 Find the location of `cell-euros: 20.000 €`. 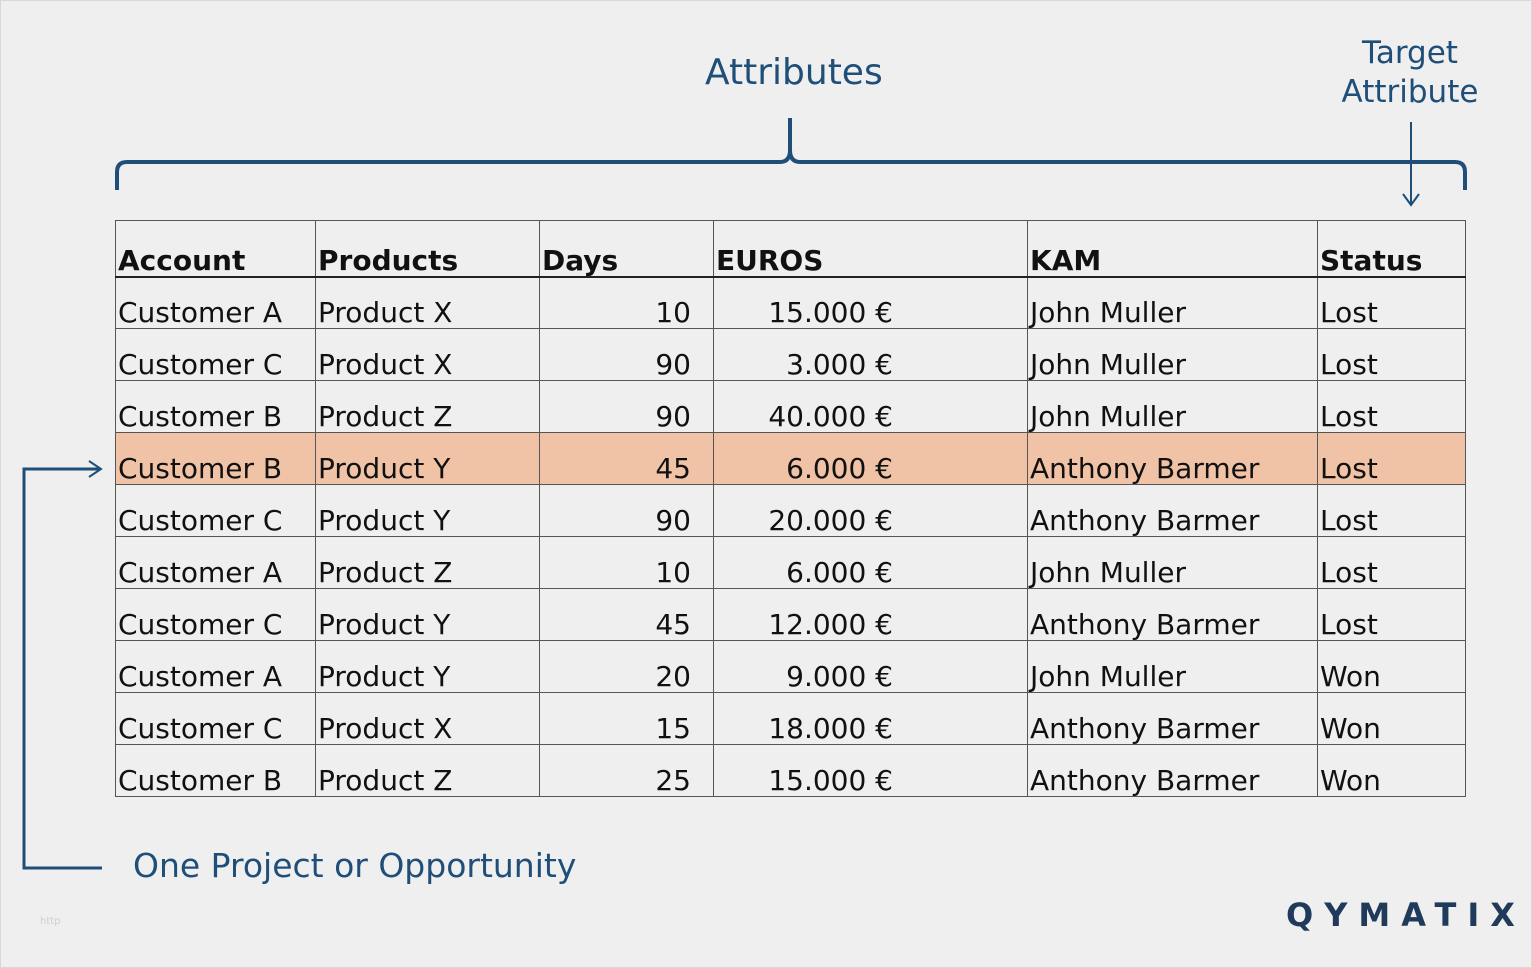

cell-euros: 20.000 € is located at coordinates (870, 510).